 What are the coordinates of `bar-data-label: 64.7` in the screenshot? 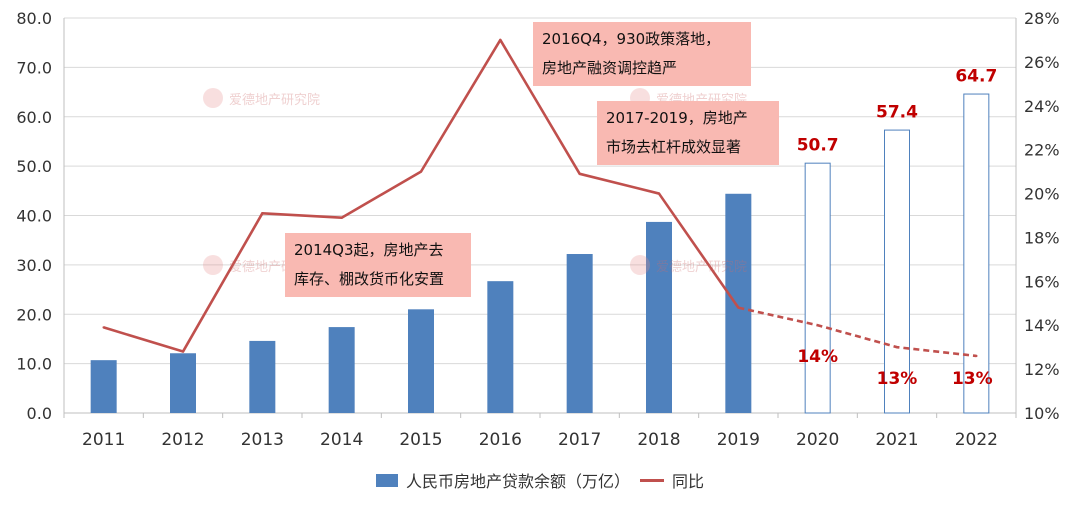 It's located at (976, 77).